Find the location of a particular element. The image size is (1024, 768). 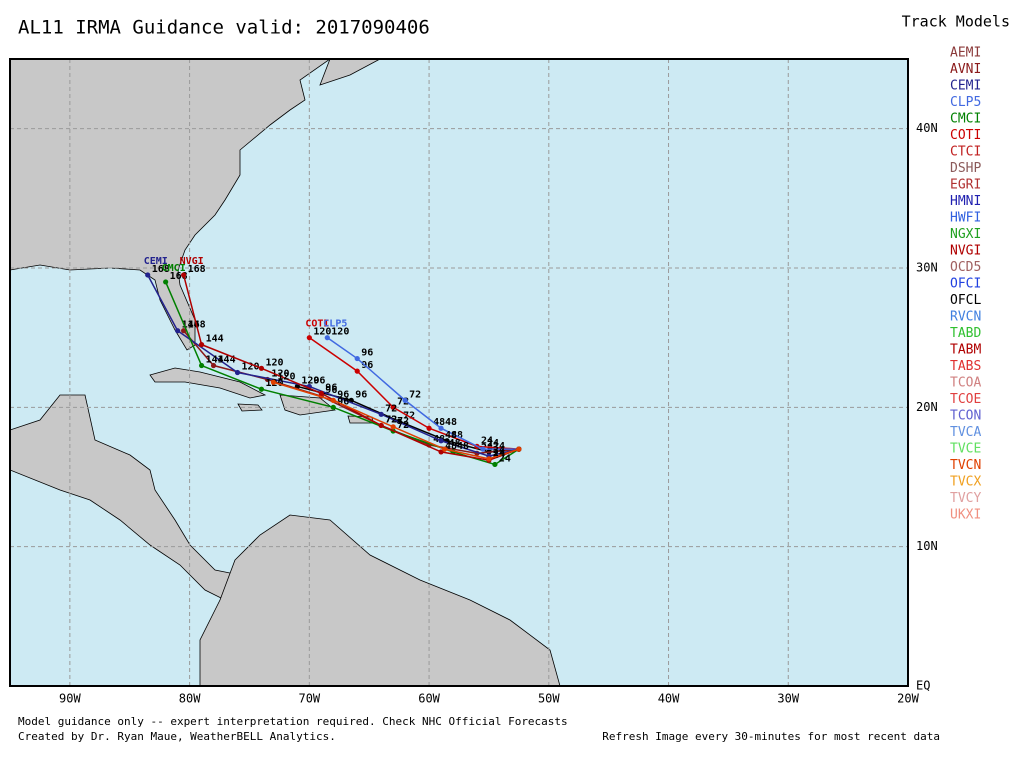

legend-entry: NGXI is located at coordinates (965, 234).